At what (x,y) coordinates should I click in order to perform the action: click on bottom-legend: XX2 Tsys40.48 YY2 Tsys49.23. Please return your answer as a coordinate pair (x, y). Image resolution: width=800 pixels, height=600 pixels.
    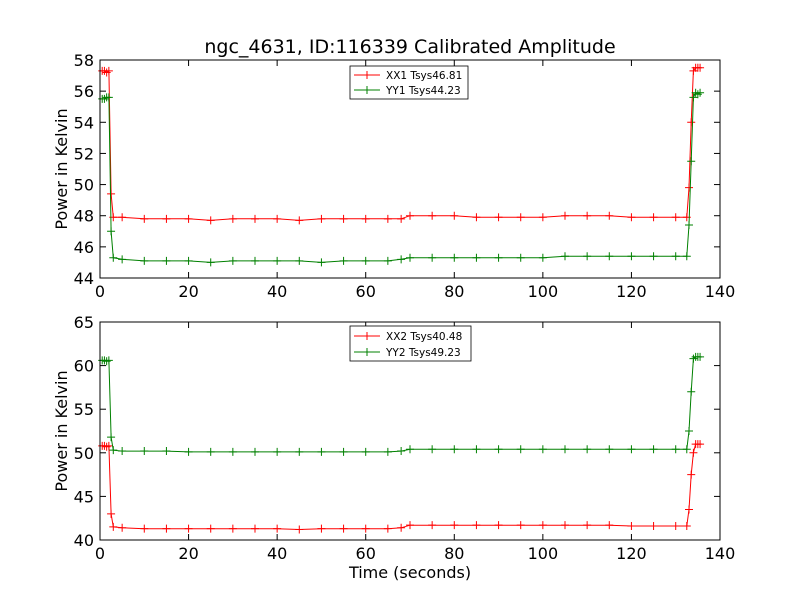
    Looking at the image, I should click on (410, 343).